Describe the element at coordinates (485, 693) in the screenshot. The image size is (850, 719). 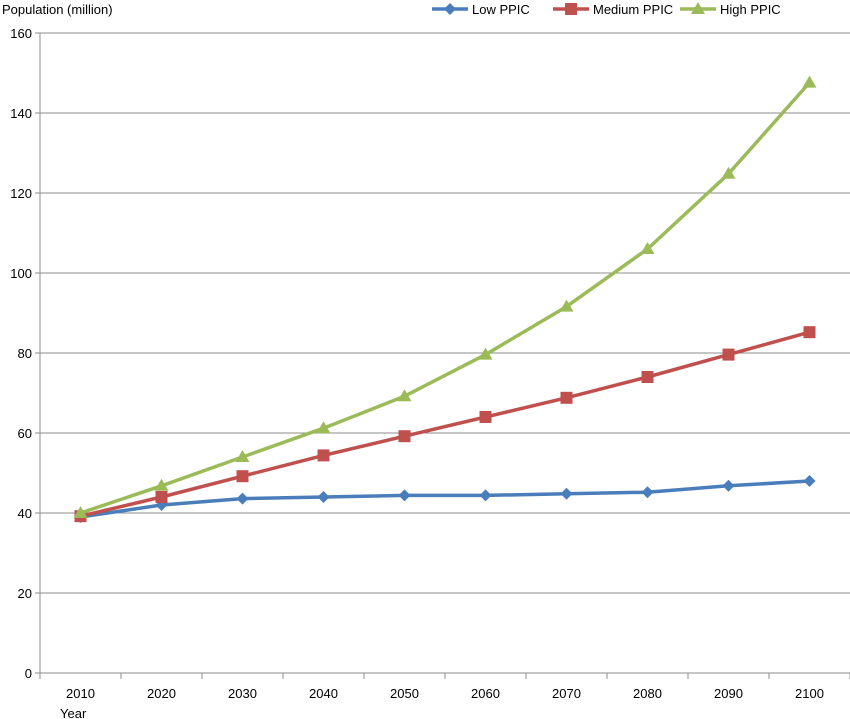
I see `x-tick-label: 2060` at that location.